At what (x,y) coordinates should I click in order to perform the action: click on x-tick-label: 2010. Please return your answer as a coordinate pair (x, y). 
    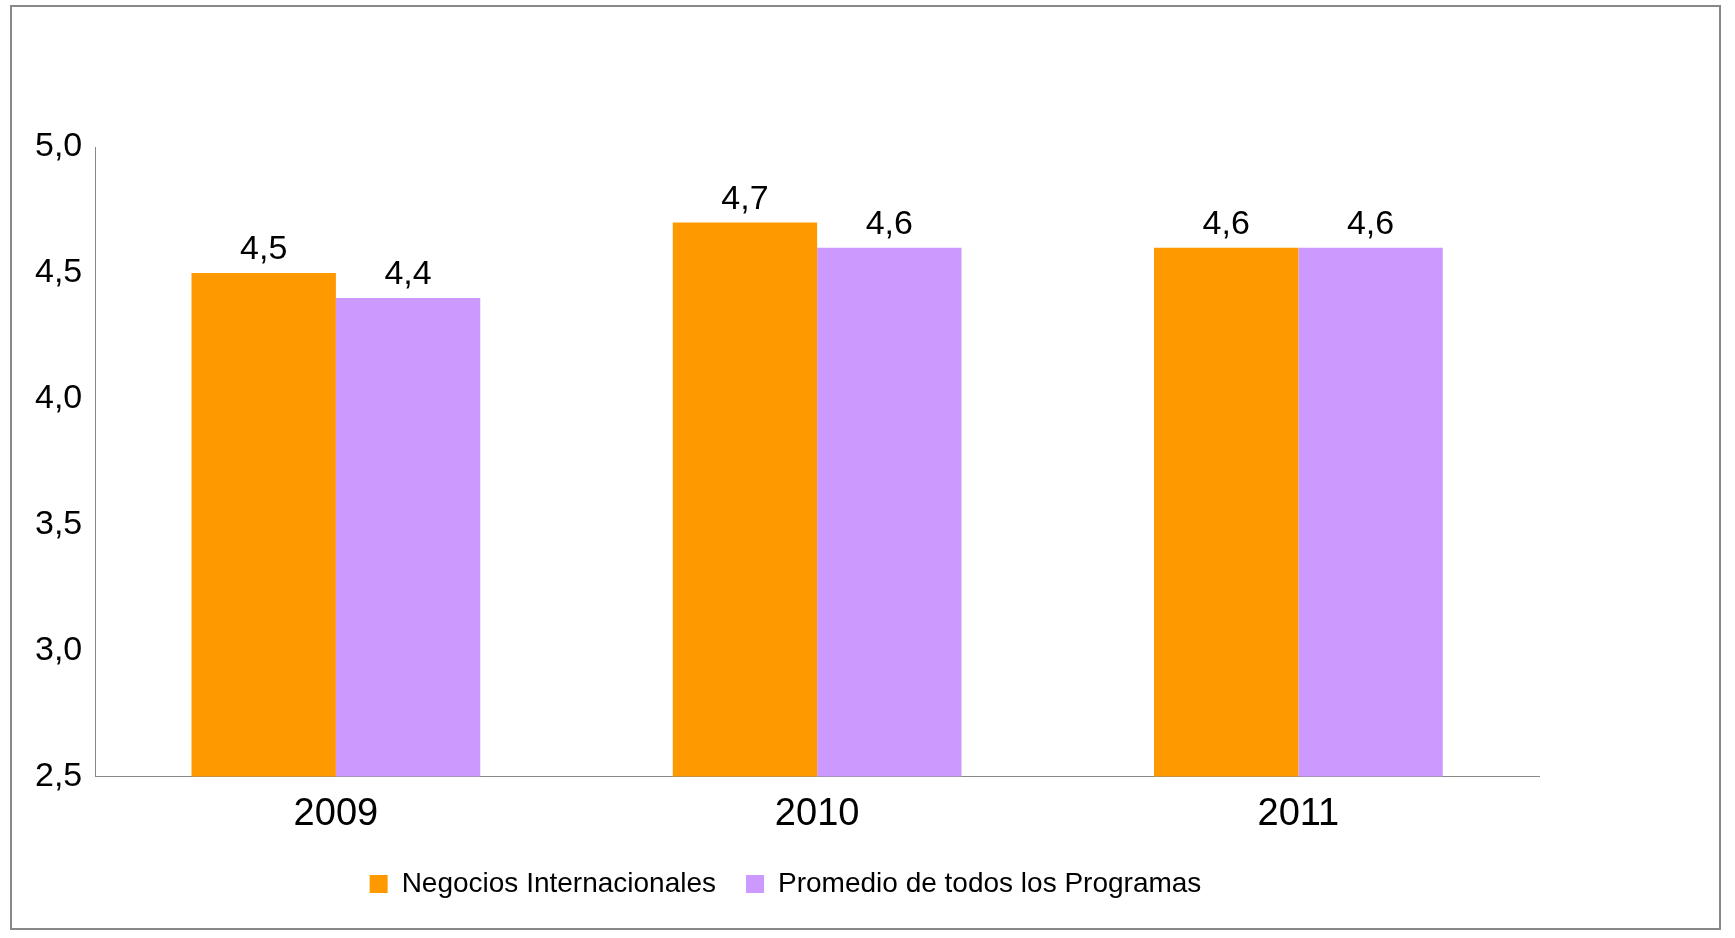
    Looking at the image, I should click on (817, 811).